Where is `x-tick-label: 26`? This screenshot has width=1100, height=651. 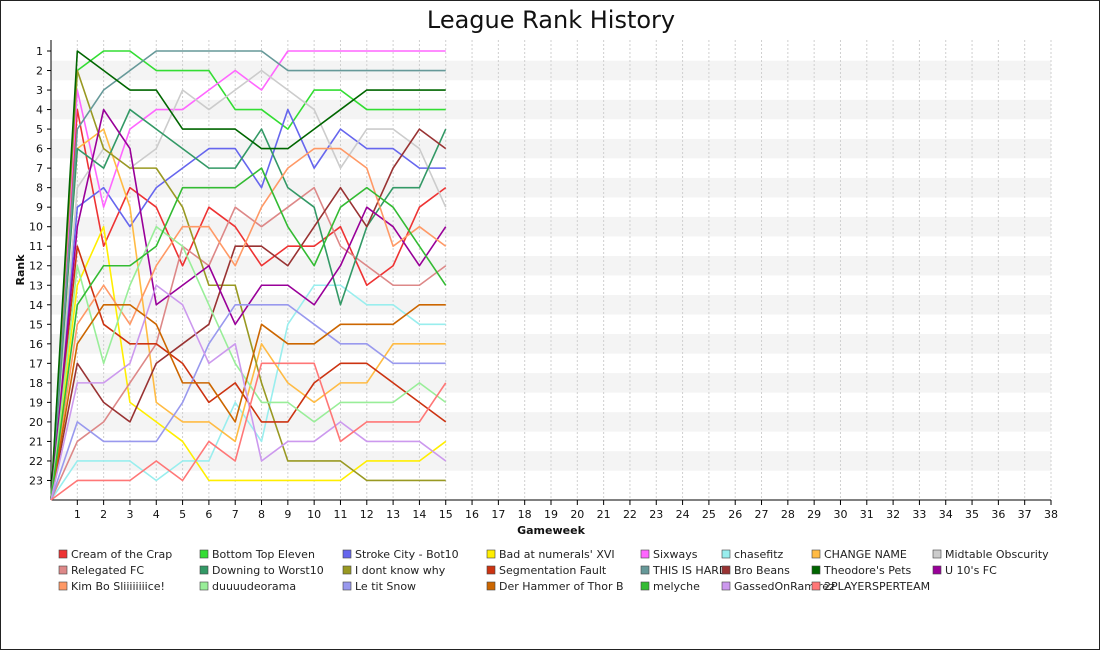 x-tick-label: 26 is located at coordinates (735, 514).